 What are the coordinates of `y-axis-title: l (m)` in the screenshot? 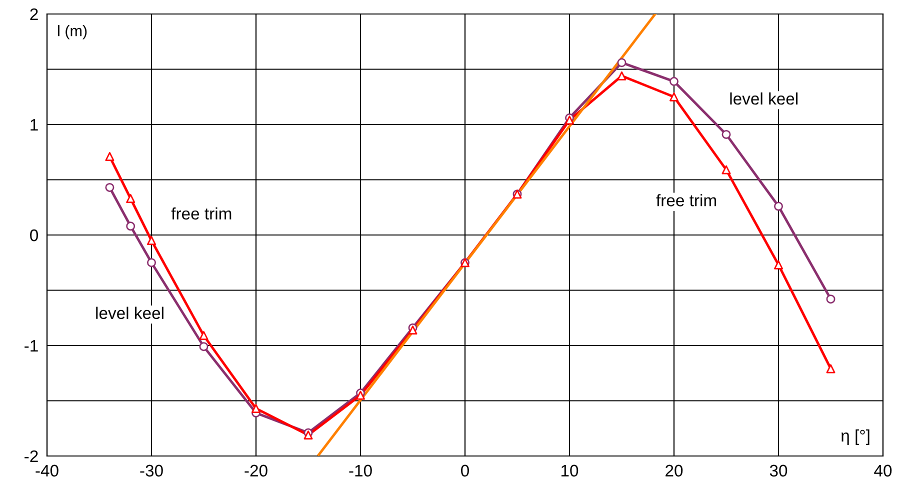 It's located at (72, 32).